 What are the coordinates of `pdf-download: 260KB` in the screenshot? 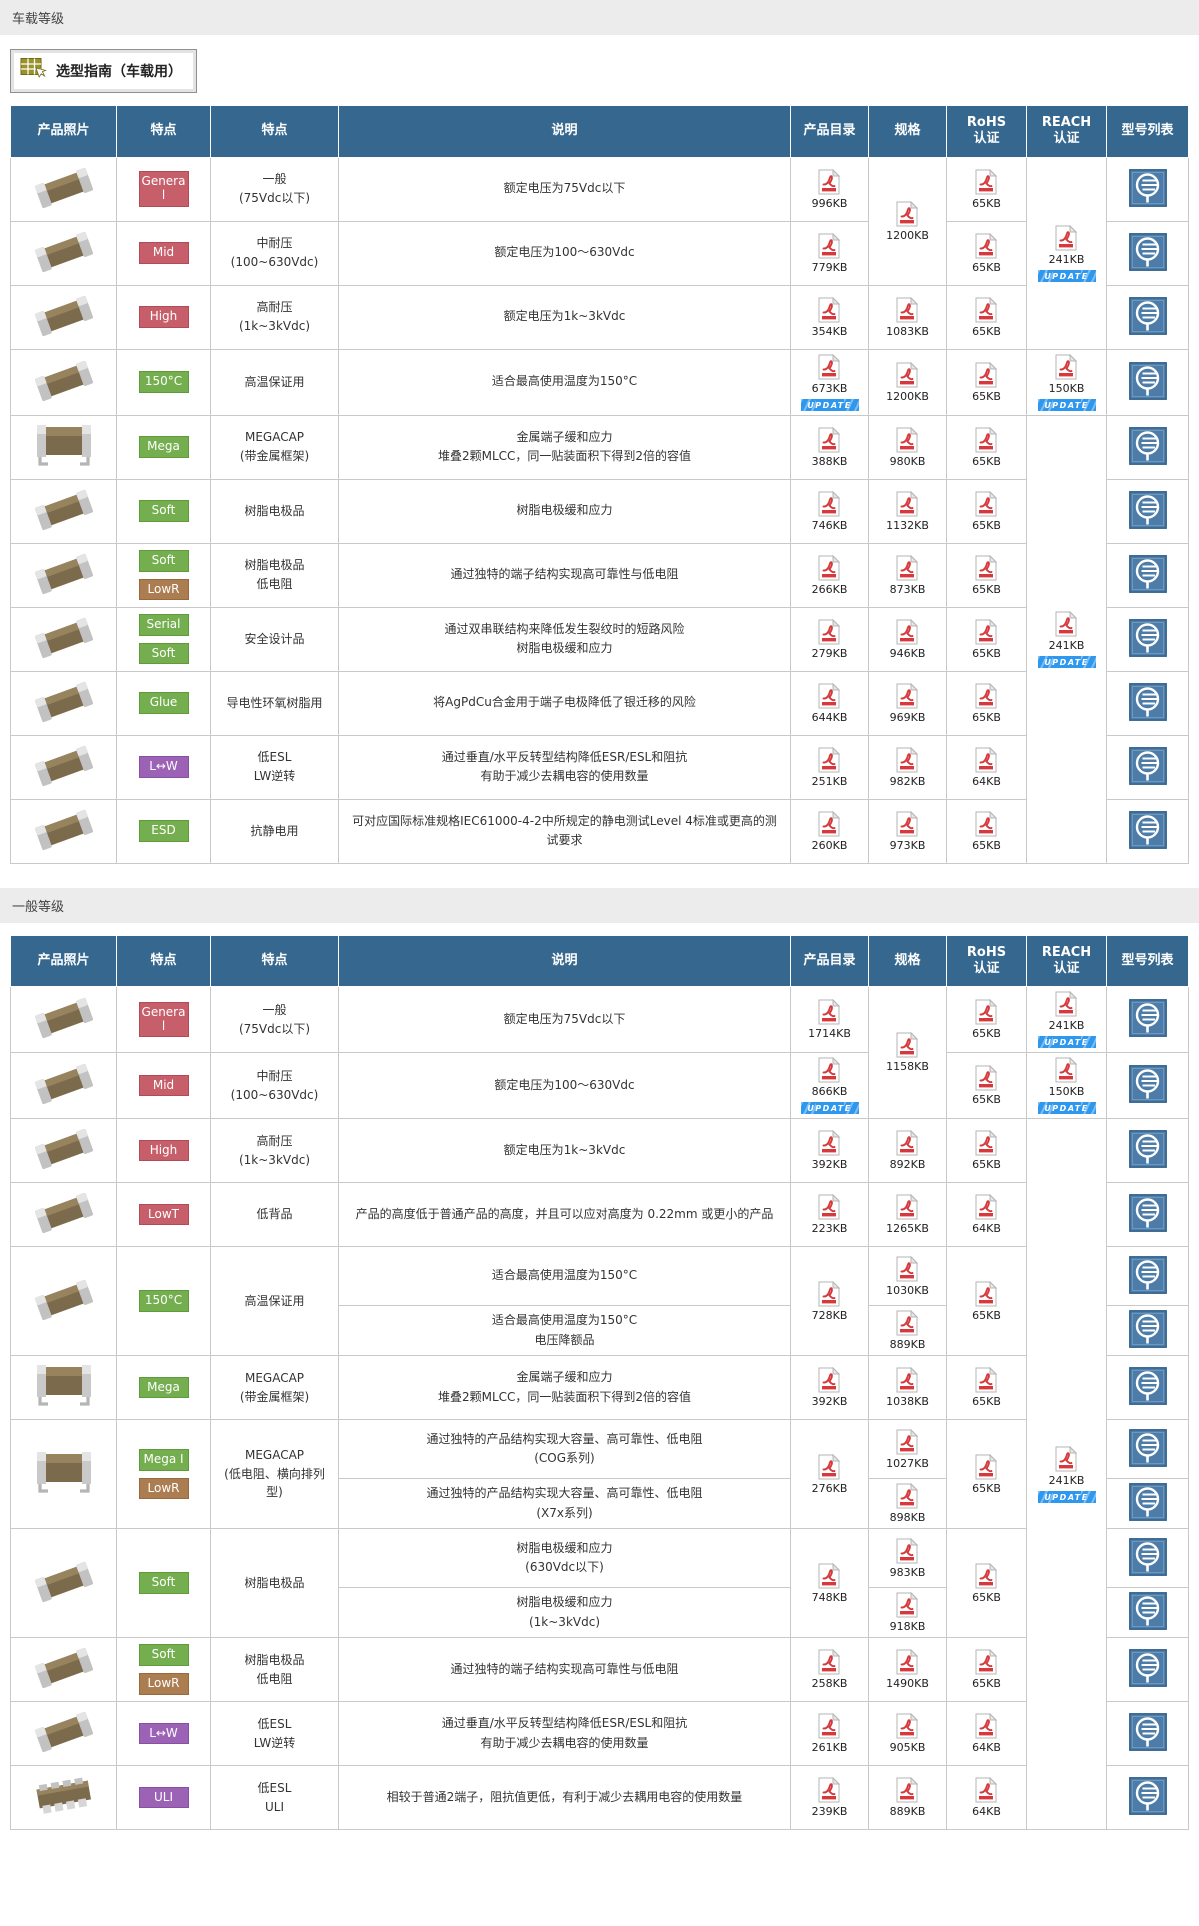 It's located at (829, 831).